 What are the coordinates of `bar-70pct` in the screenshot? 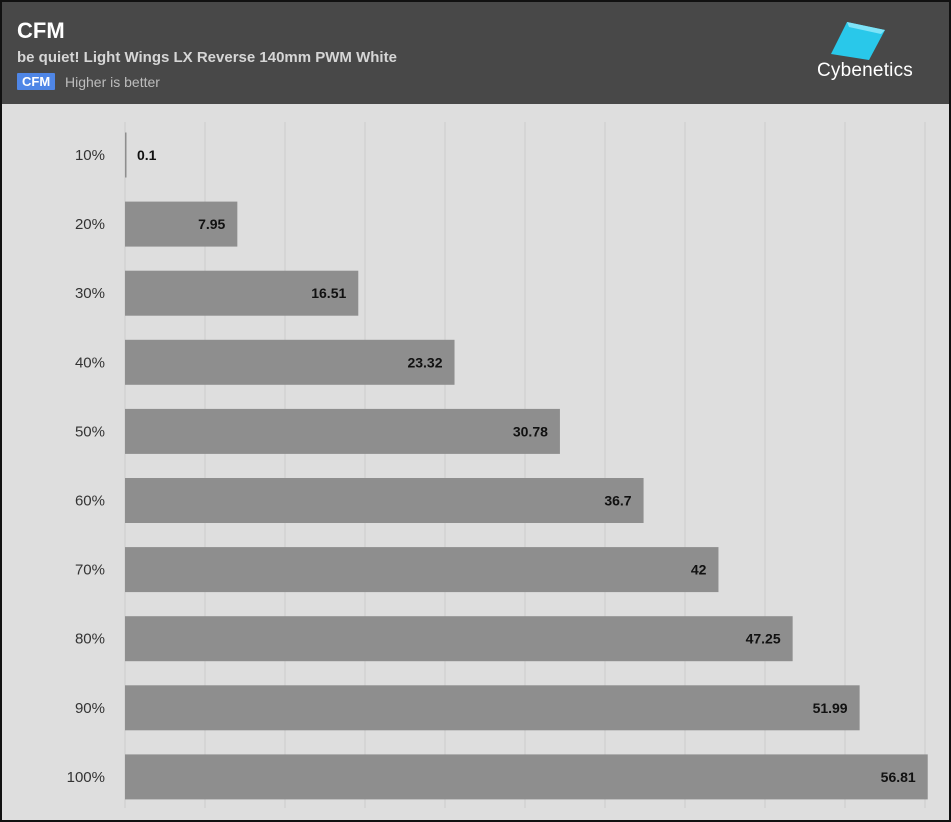 It's located at (422, 570).